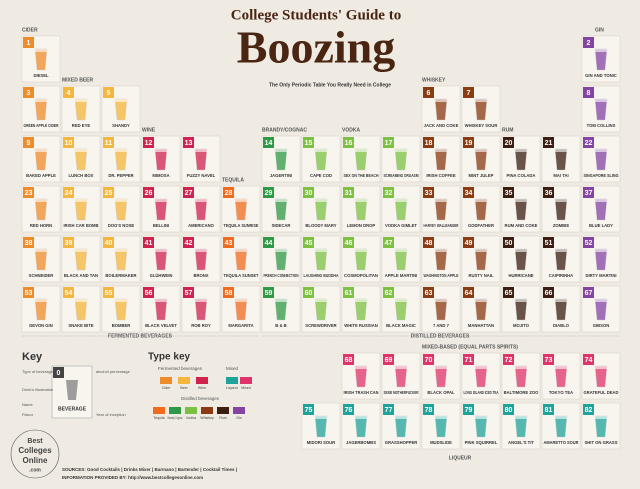 This screenshot has height=489, width=640. Describe the element at coordinates (246, 388) in the screenshot. I see `type-label: Mixed` at that location.